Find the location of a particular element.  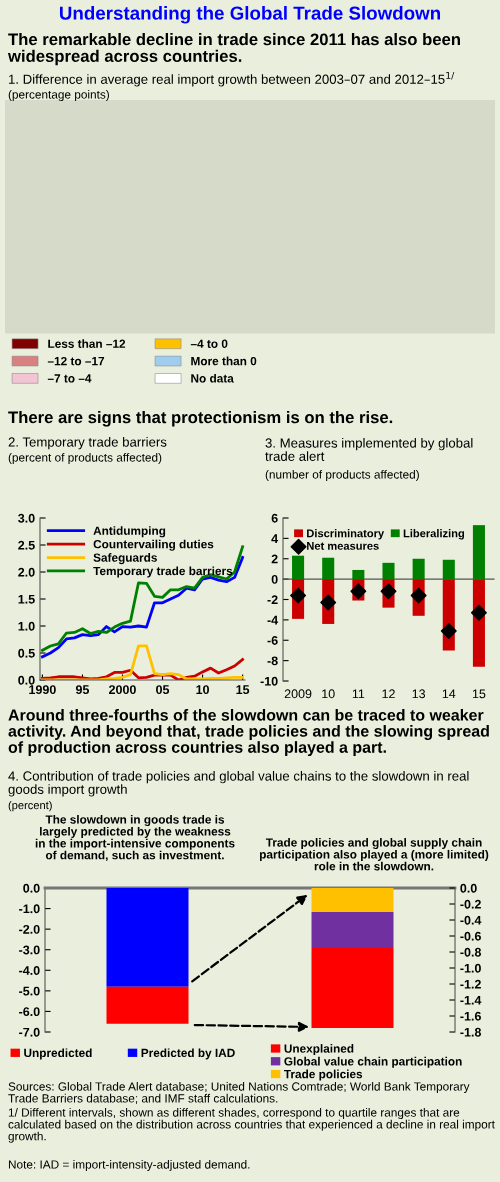

y-tick-label: -3.0 is located at coordinates (29, 950).